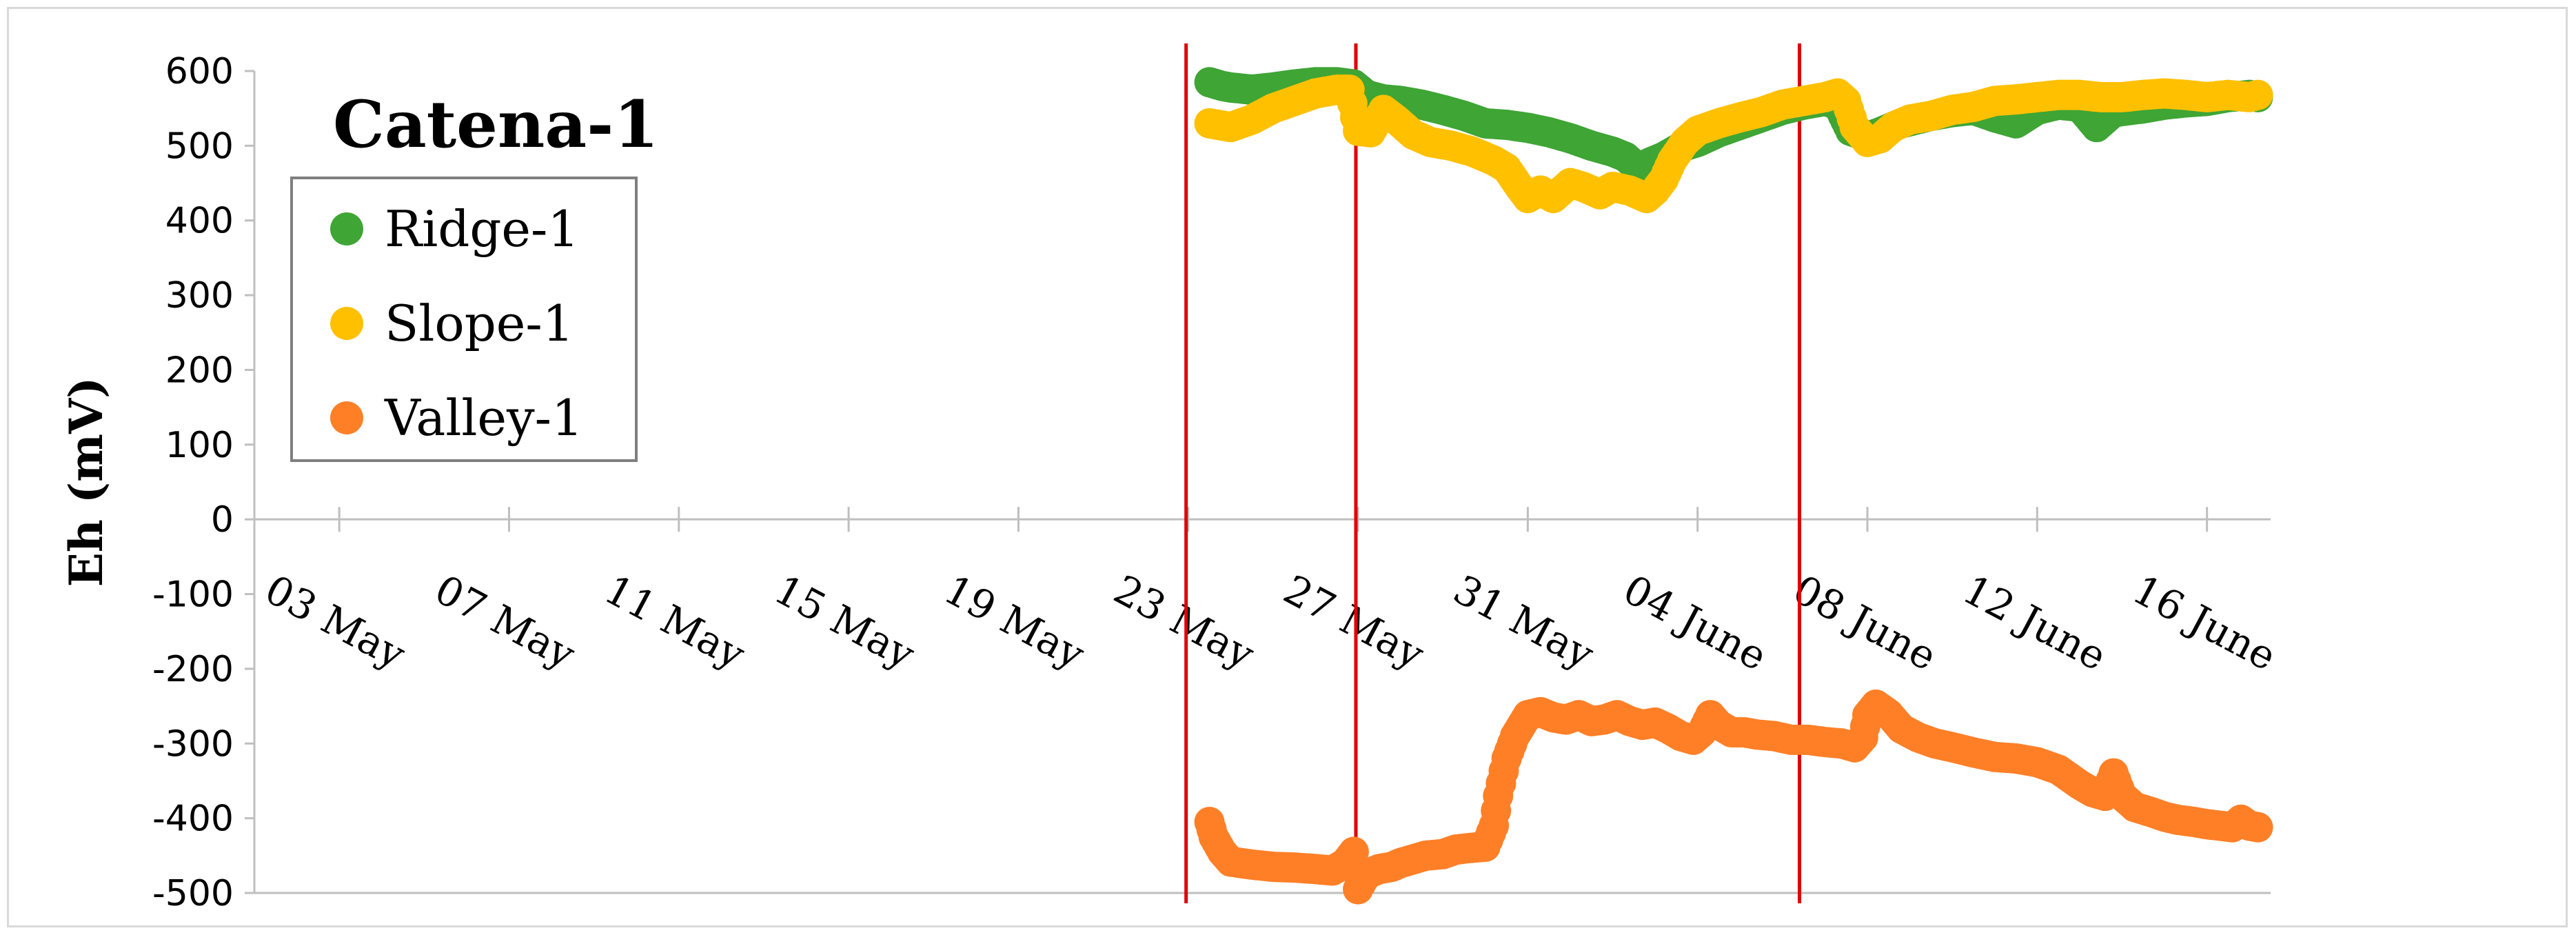  What do you see at coordinates (193, 669) in the screenshot?
I see `y-tick-label: -200` at bounding box center [193, 669].